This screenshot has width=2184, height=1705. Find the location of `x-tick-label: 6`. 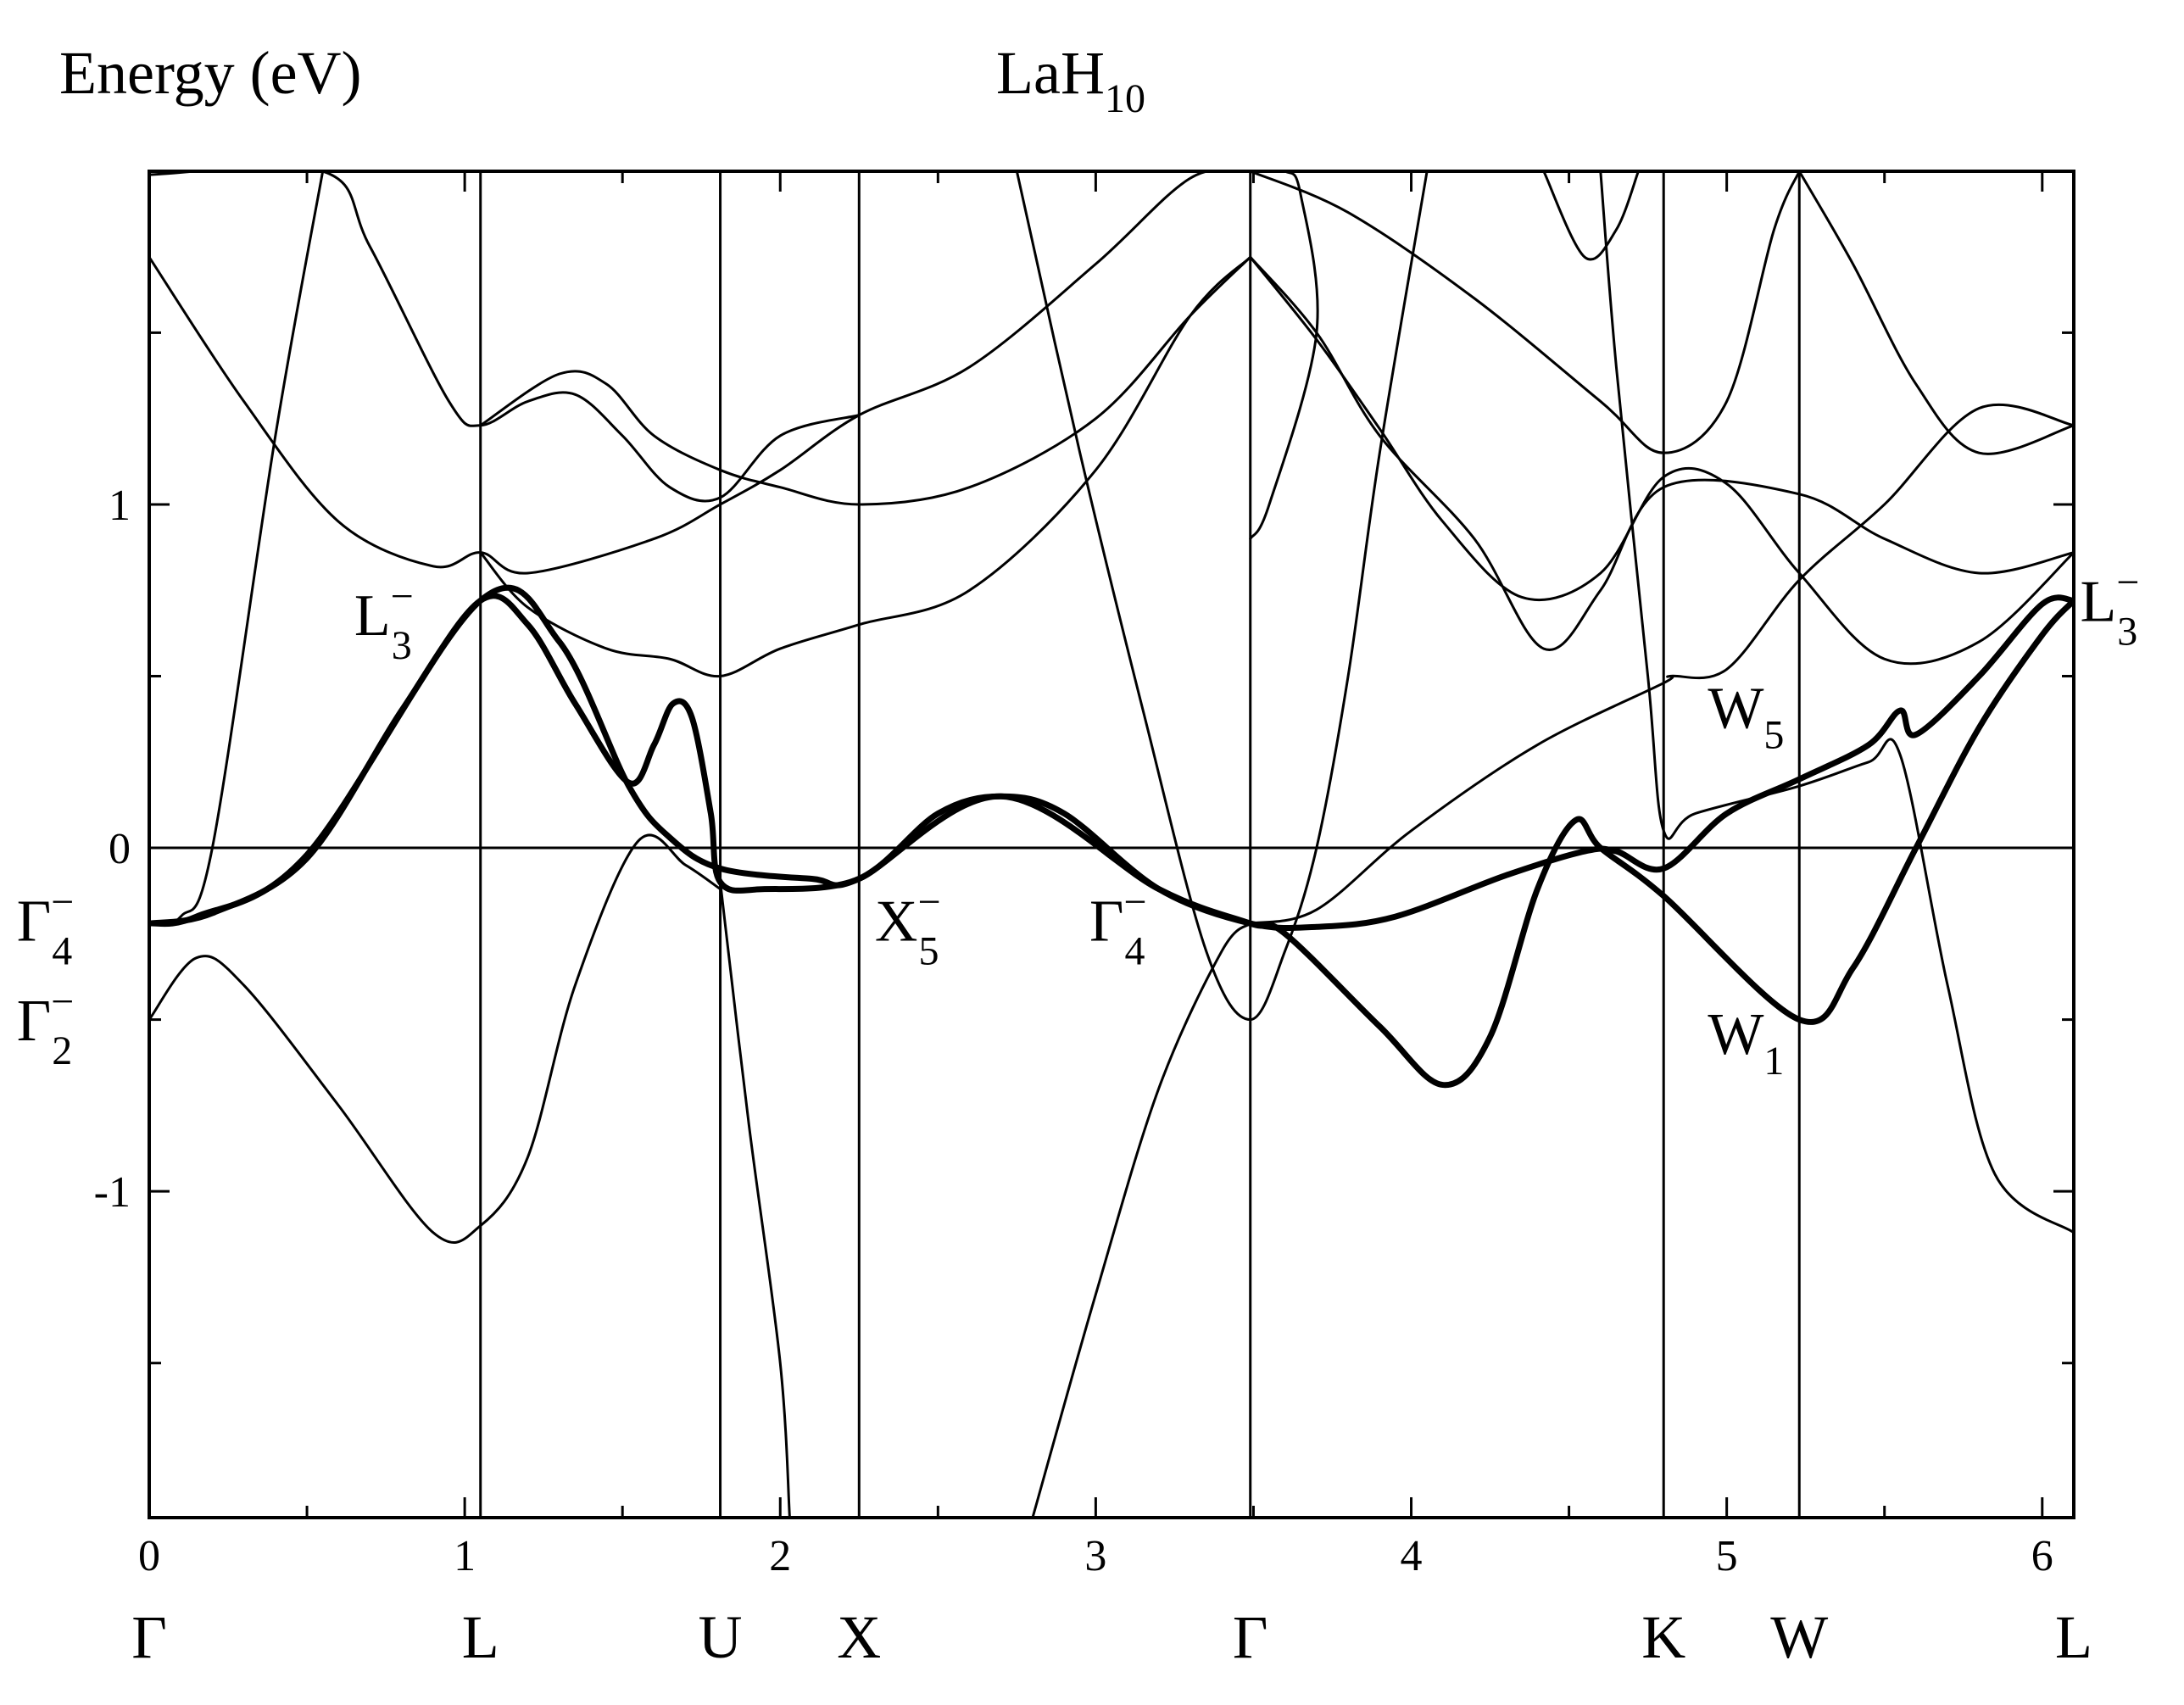

x-tick-label: 6 is located at coordinates (2042, 1556).